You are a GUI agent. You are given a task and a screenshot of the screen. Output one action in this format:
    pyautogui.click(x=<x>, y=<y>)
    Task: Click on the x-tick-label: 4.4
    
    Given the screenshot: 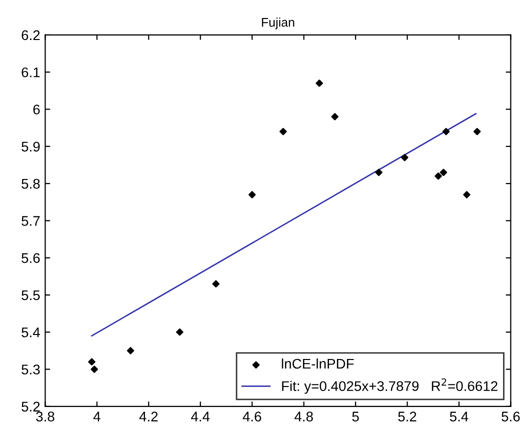 What is the action you would take?
    pyautogui.click(x=200, y=417)
    